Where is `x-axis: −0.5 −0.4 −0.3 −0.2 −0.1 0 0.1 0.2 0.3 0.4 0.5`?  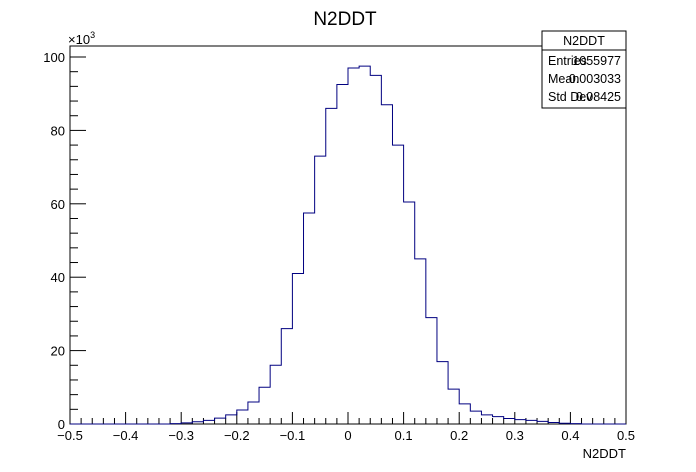 x-axis: −0.5 −0.4 −0.3 −0.2 −0.1 0 0.1 0.2 0.3 0.4 0.5 is located at coordinates (346, 427).